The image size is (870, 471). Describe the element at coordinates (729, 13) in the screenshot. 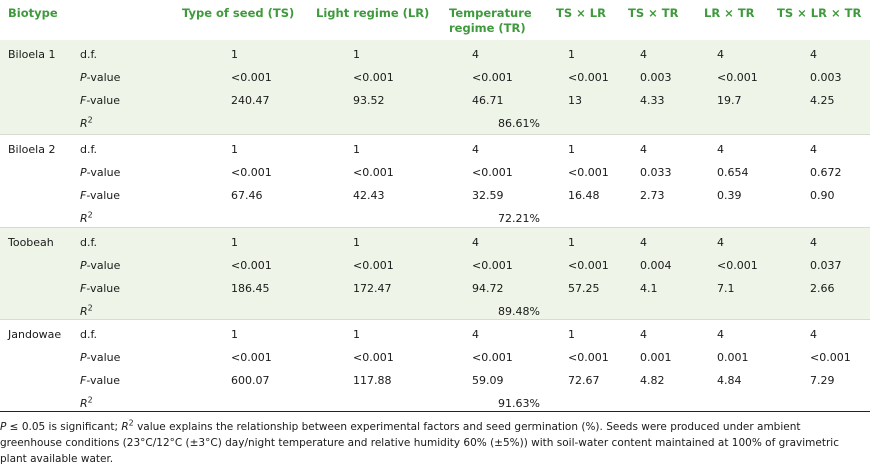

I see `col-lr-tr: LR × TR` at that location.